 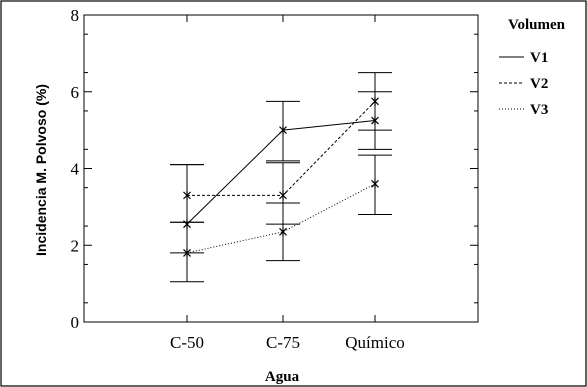 I want to click on series-v3, so click(x=281, y=218).